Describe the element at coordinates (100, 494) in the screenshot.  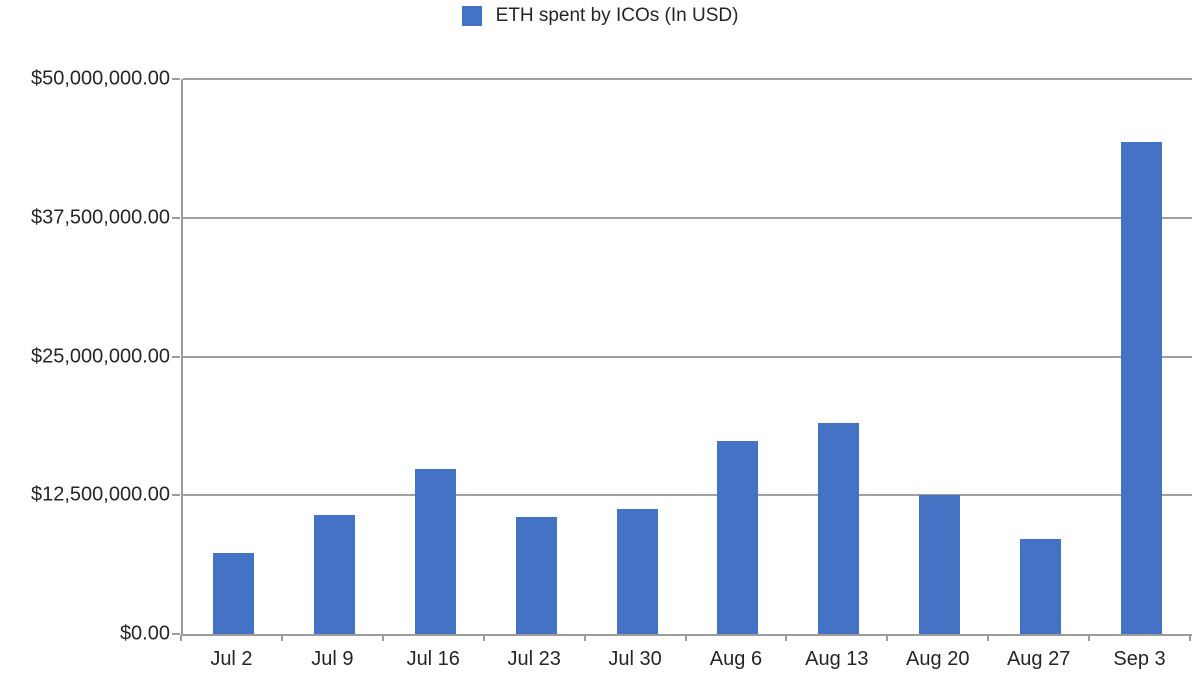
I see `y-axis-tick-label: $12,500,000.00` at that location.